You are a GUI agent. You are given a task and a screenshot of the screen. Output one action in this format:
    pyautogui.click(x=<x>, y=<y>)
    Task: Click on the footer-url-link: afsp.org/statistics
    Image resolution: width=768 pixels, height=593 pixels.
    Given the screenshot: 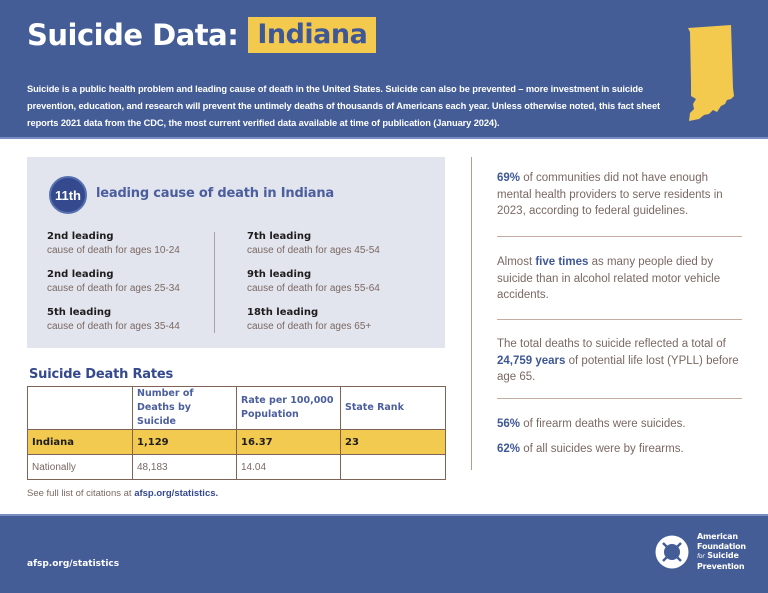 What is the action you would take?
    pyautogui.click(x=73, y=564)
    